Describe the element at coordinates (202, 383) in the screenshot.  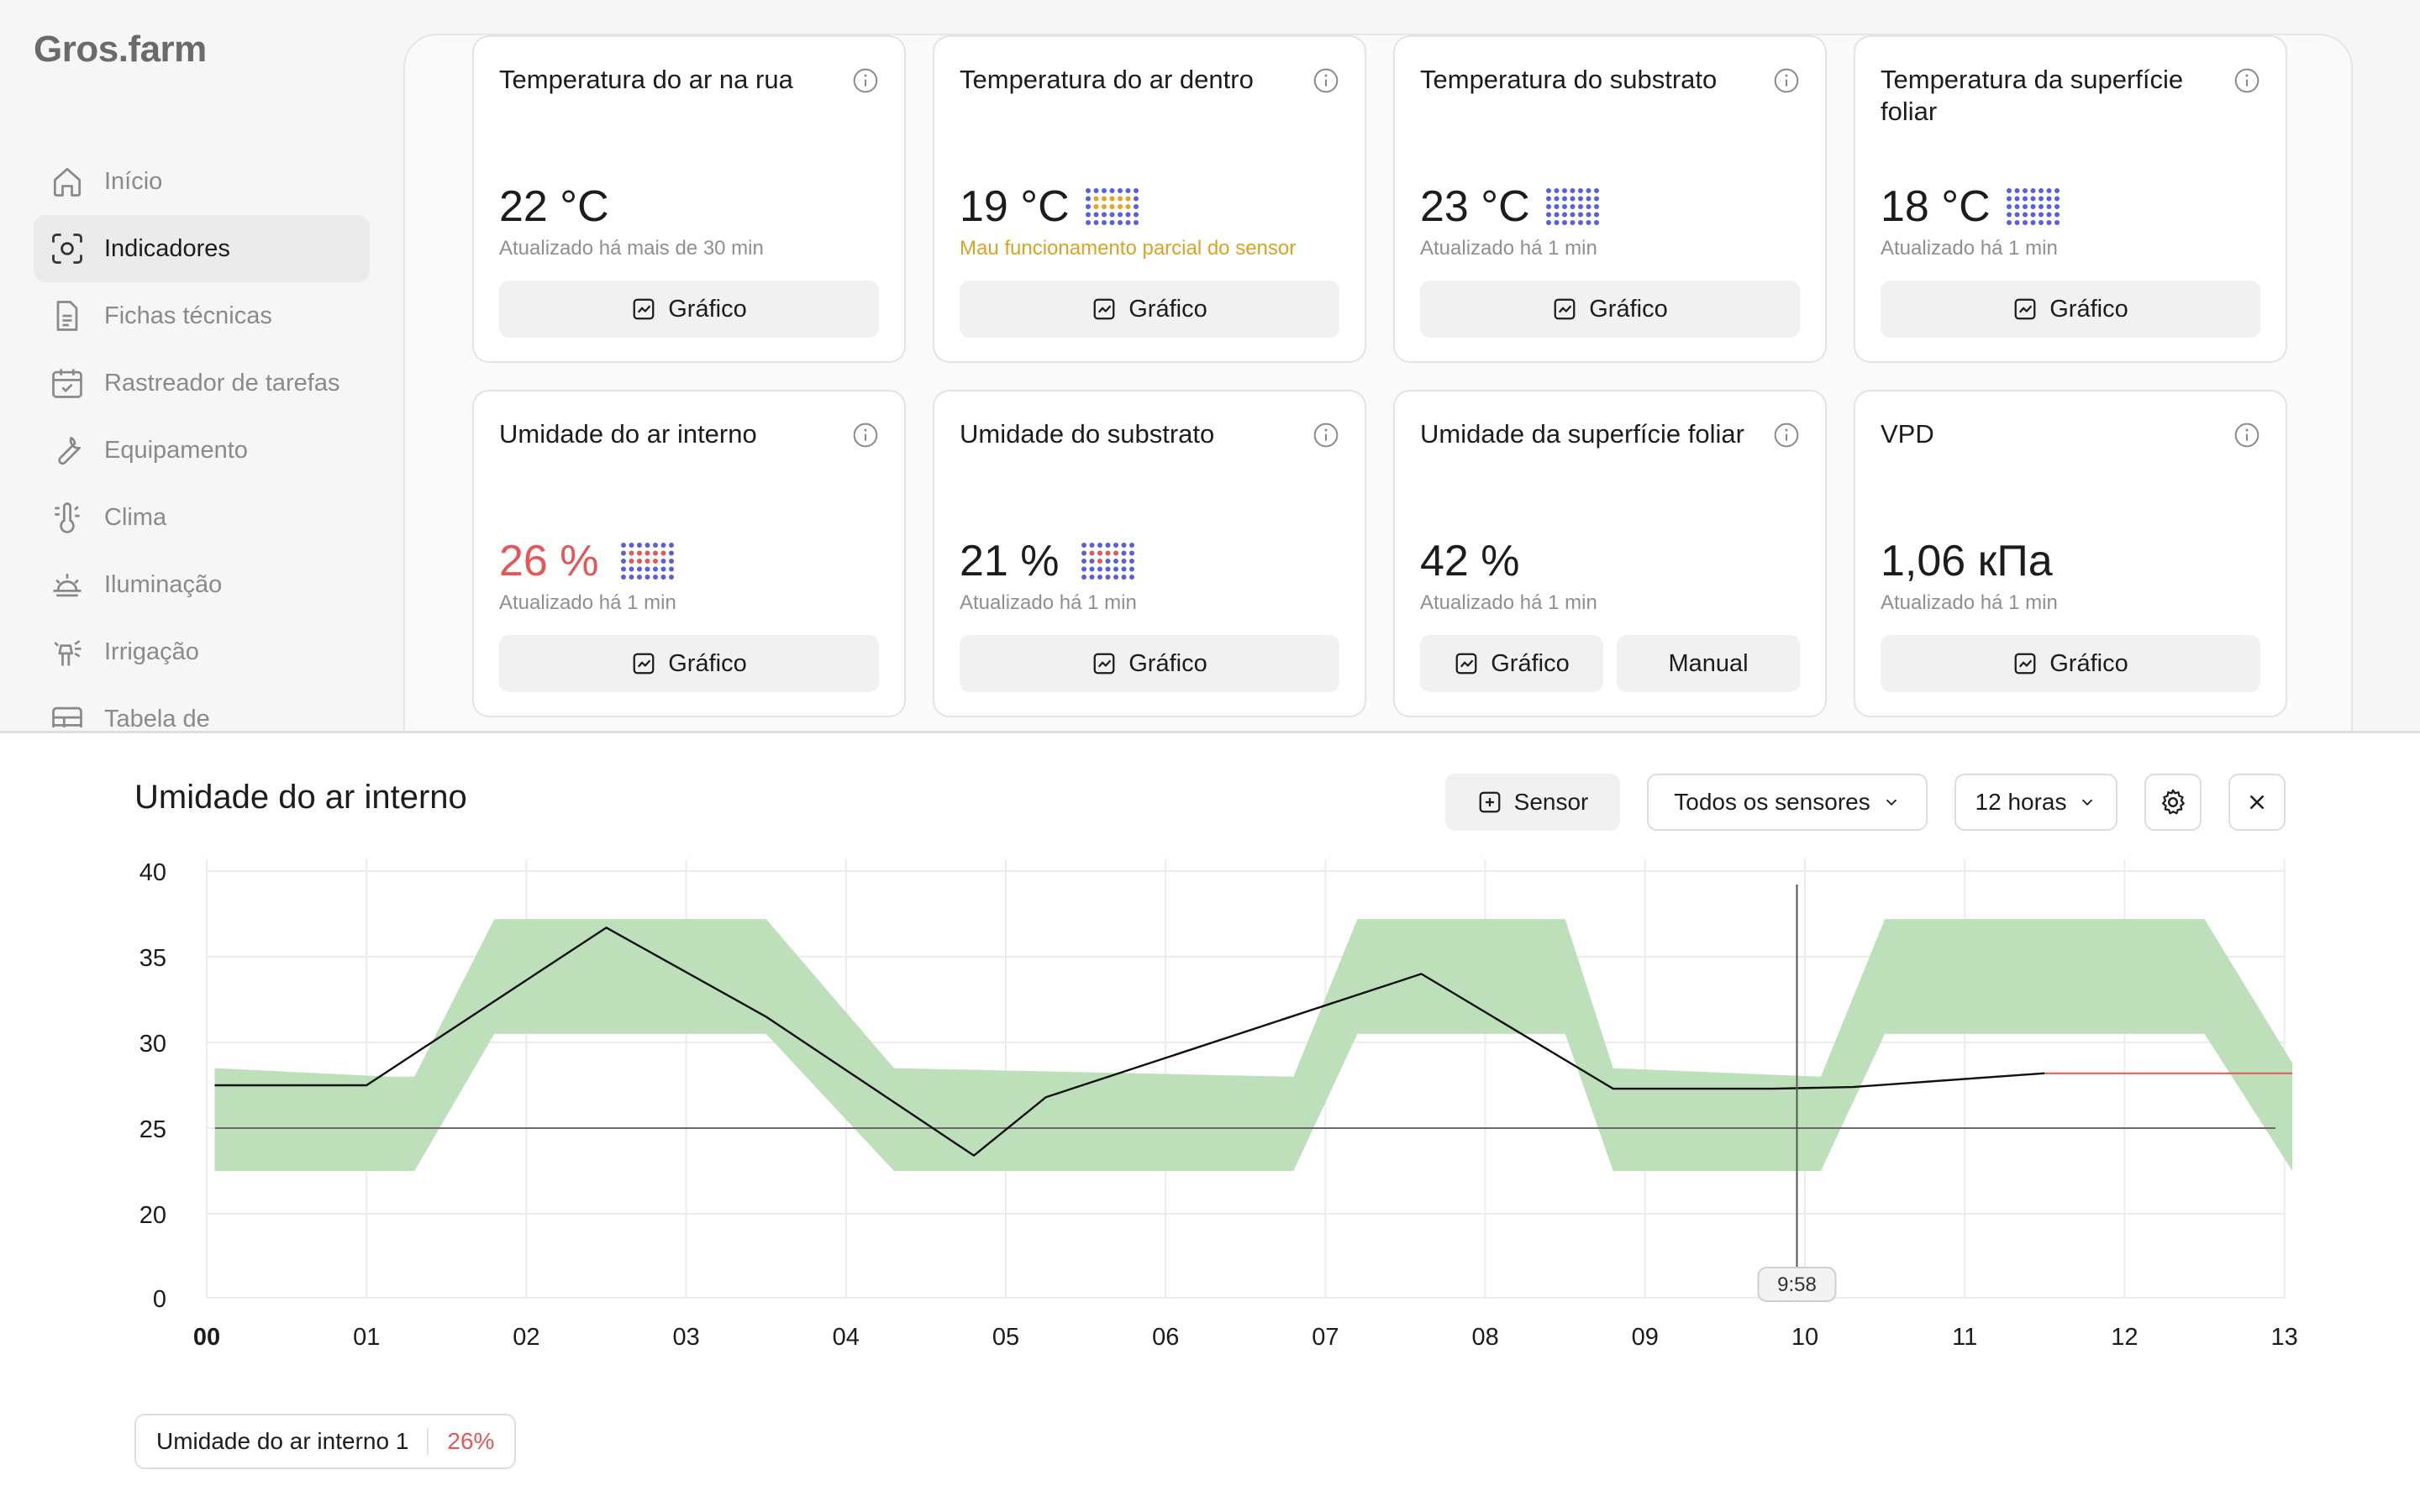
I see `sidebar-item-3: Rastreador de tarefas` at that location.